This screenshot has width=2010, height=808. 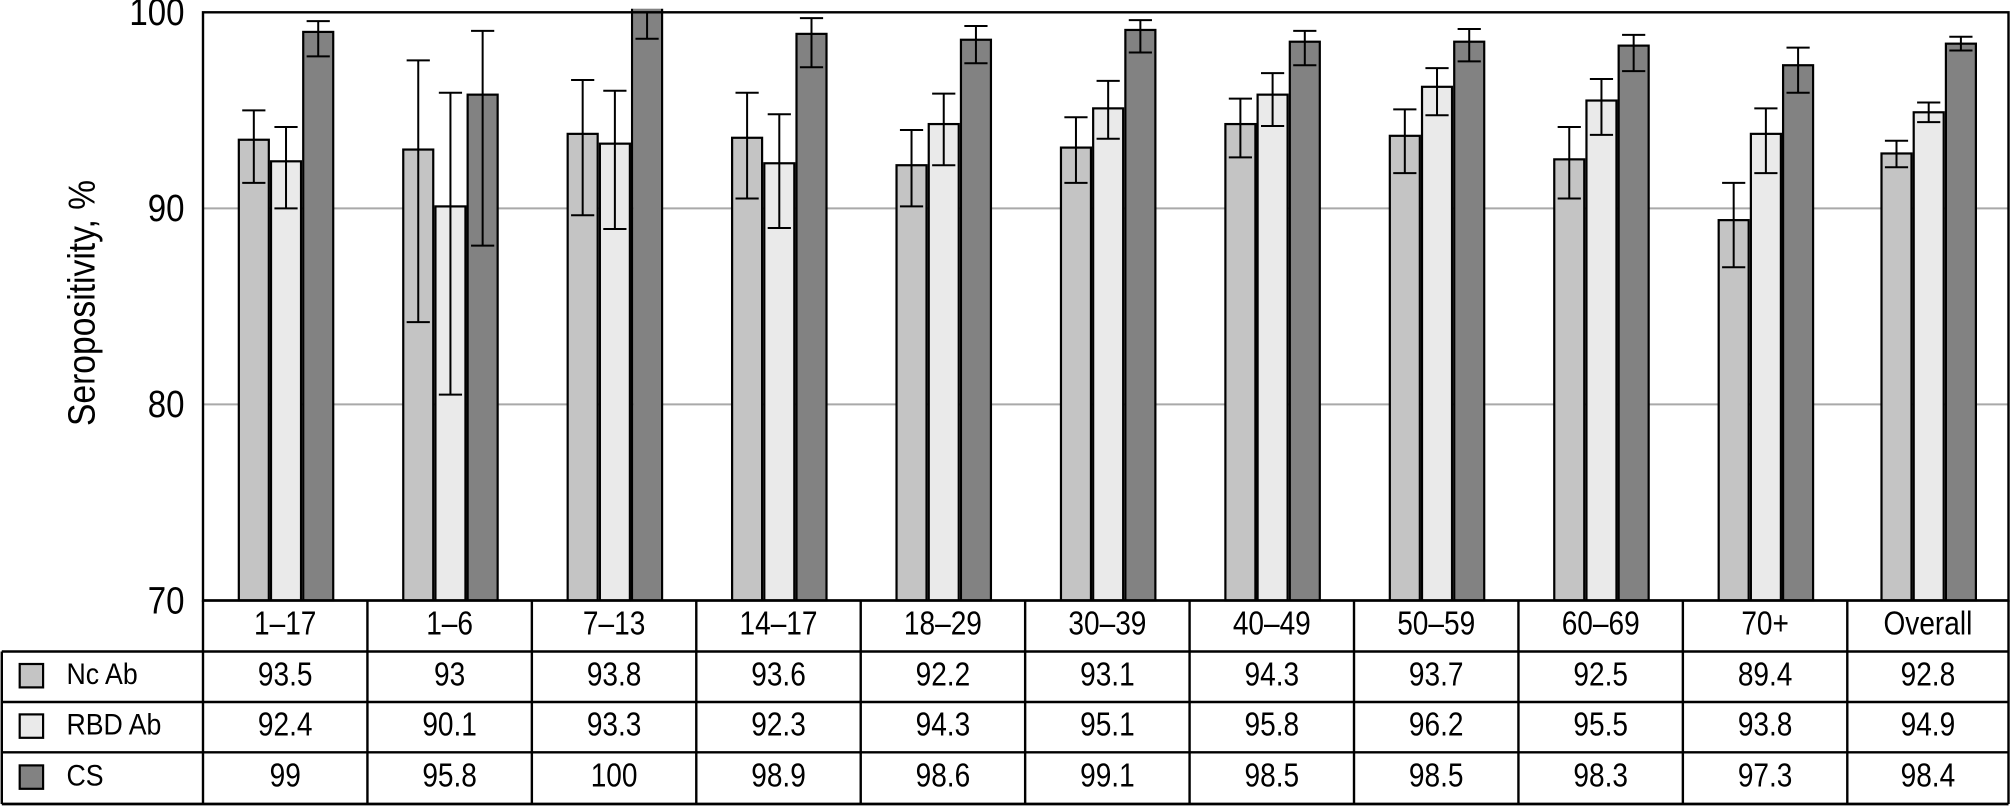 What do you see at coordinates (449, 725) in the screenshot?
I see `svg-text: 90.1` at bounding box center [449, 725].